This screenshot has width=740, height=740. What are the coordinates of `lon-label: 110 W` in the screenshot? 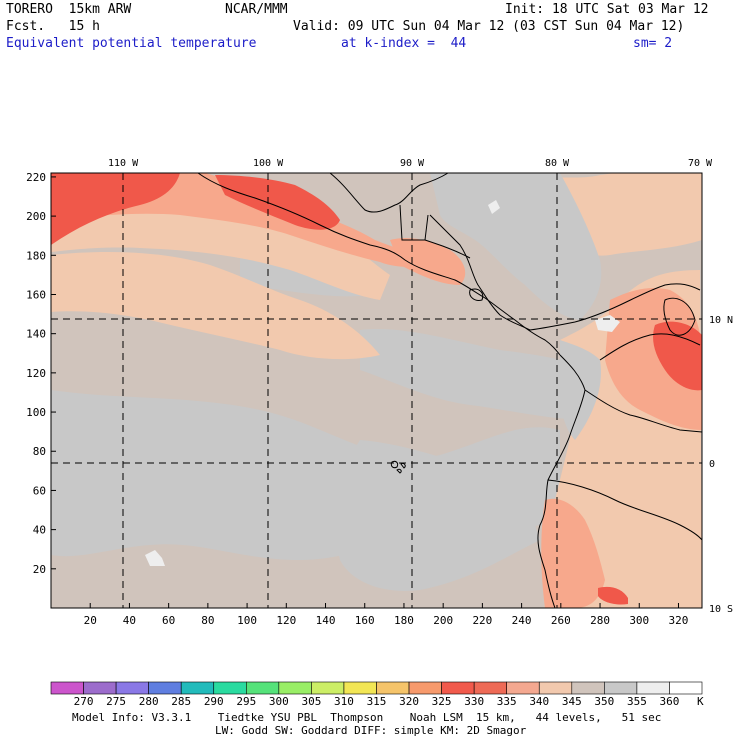 It's located at (123, 163).